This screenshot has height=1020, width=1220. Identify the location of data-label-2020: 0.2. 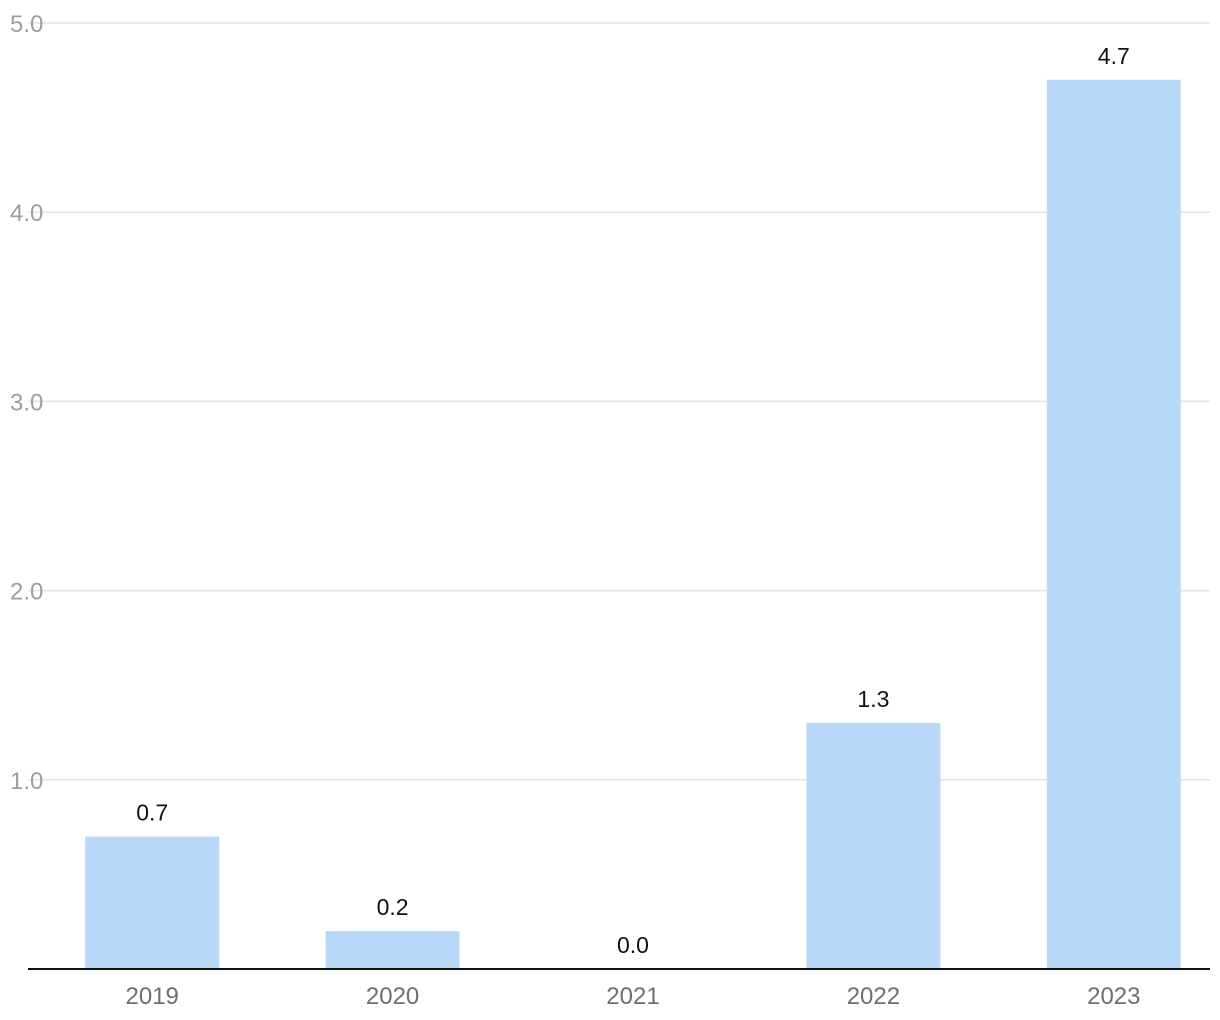
(393, 907).